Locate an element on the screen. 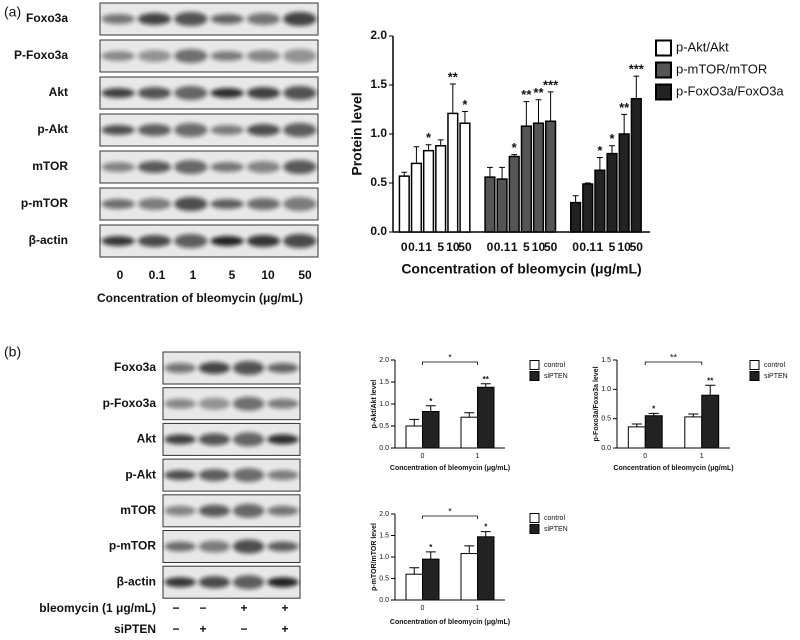 The image size is (800, 640). blot-label: β-actin is located at coordinates (48, 240).